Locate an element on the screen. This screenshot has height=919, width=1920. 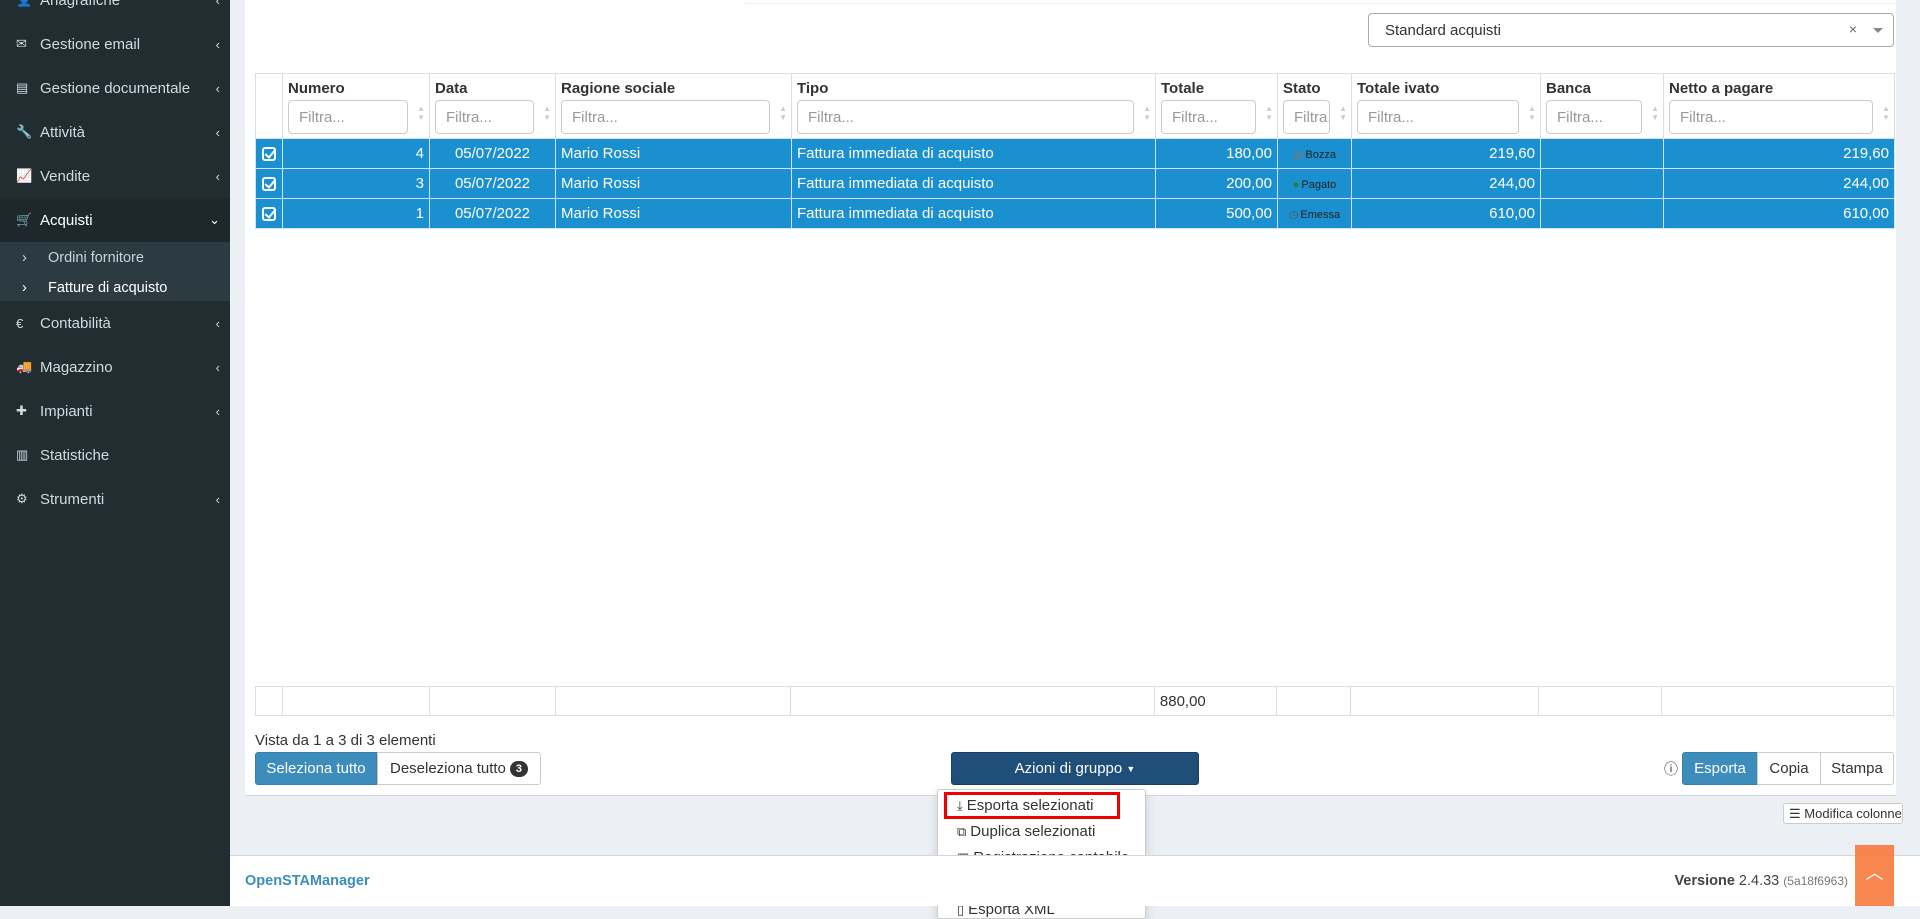
export-button: Esporta is located at coordinates (1720, 768).